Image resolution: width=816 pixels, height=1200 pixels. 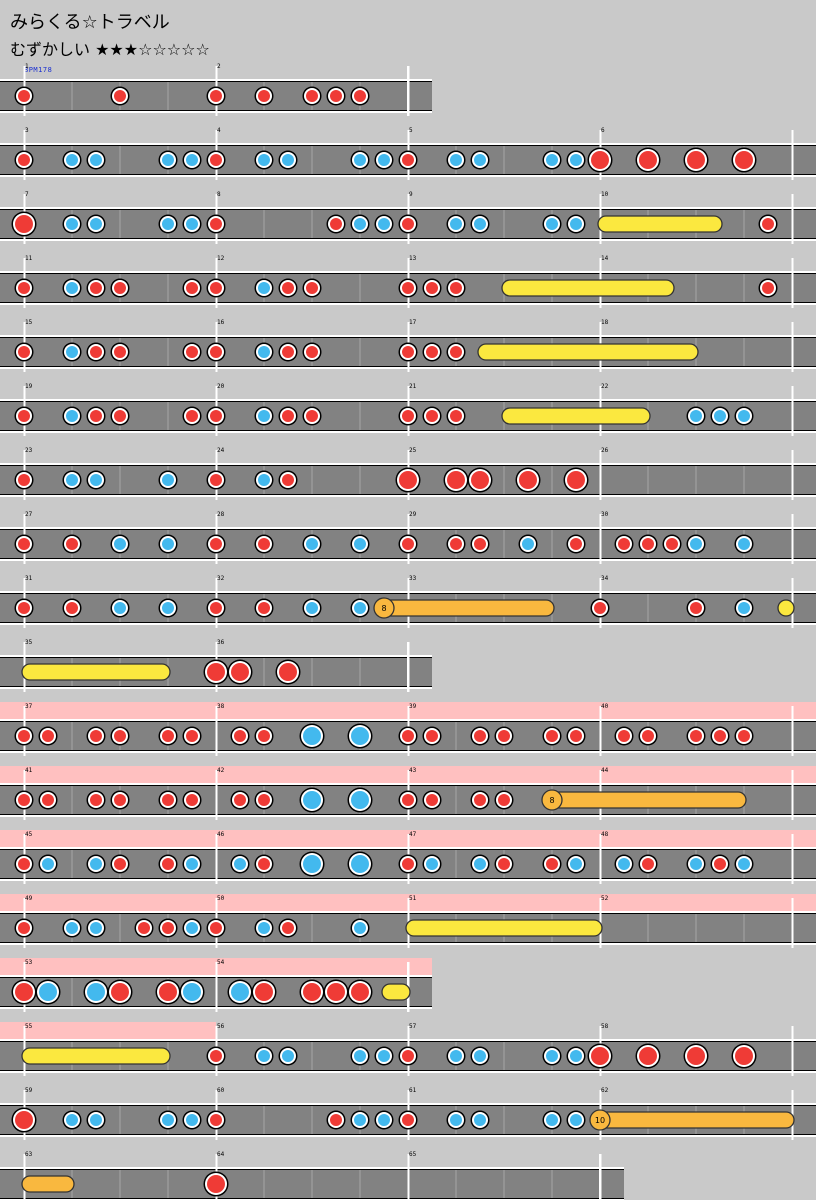 What do you see at coordinates (408, 1113) in the screenshot?
I see `chart-row: 59 60 61 62 10` at bounding box center [408, 1113].